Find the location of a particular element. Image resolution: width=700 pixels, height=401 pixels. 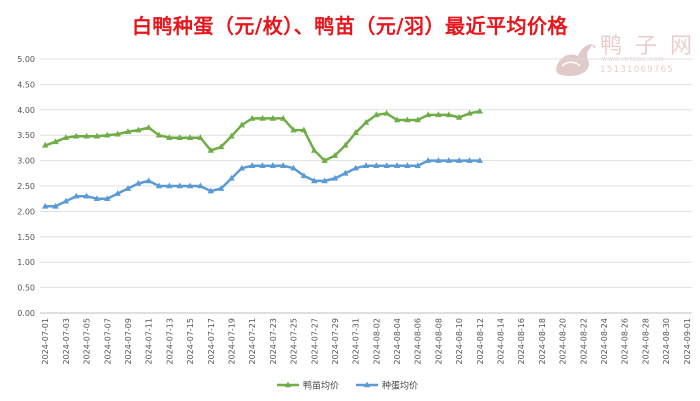

x-tick-label: 2024-08-30 is located at coordinates (666, 341).